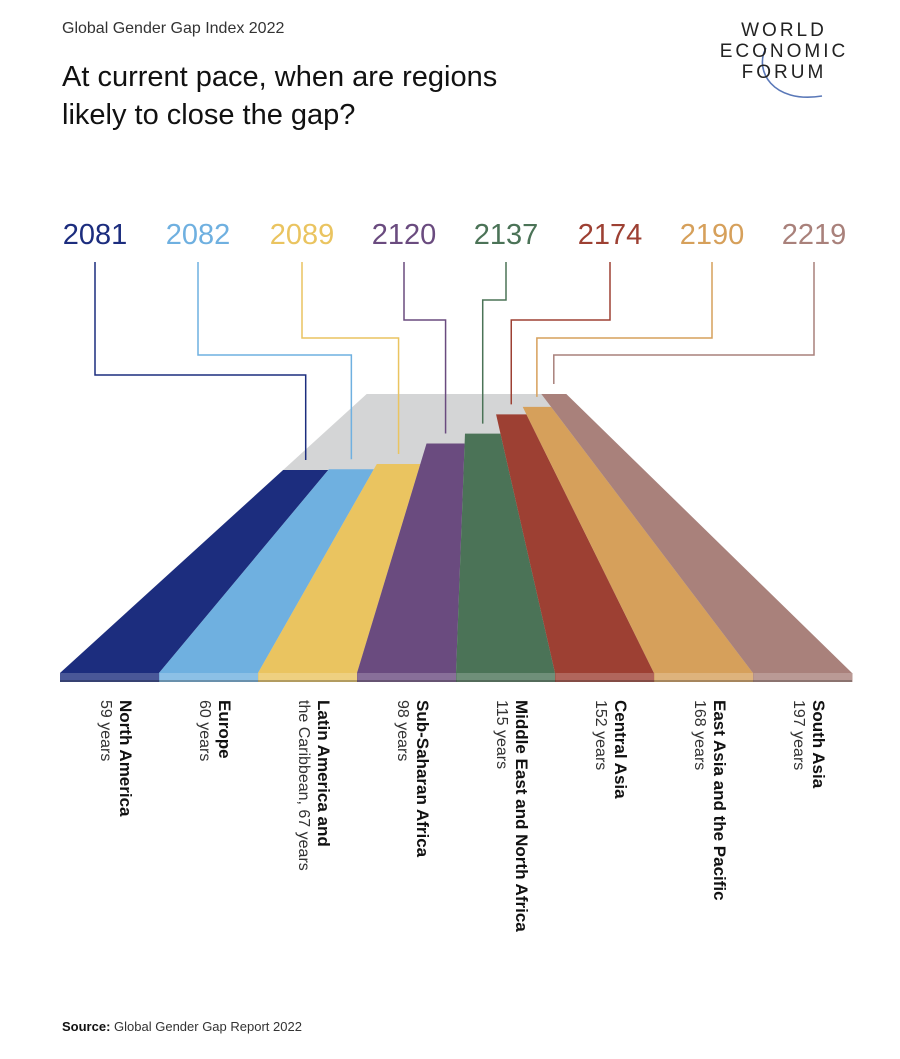 This screenshot has height=1059, width=900. Describe the element at coordinates (125, 758) in the screenshot. I see `region-name-0: North America` at that location.